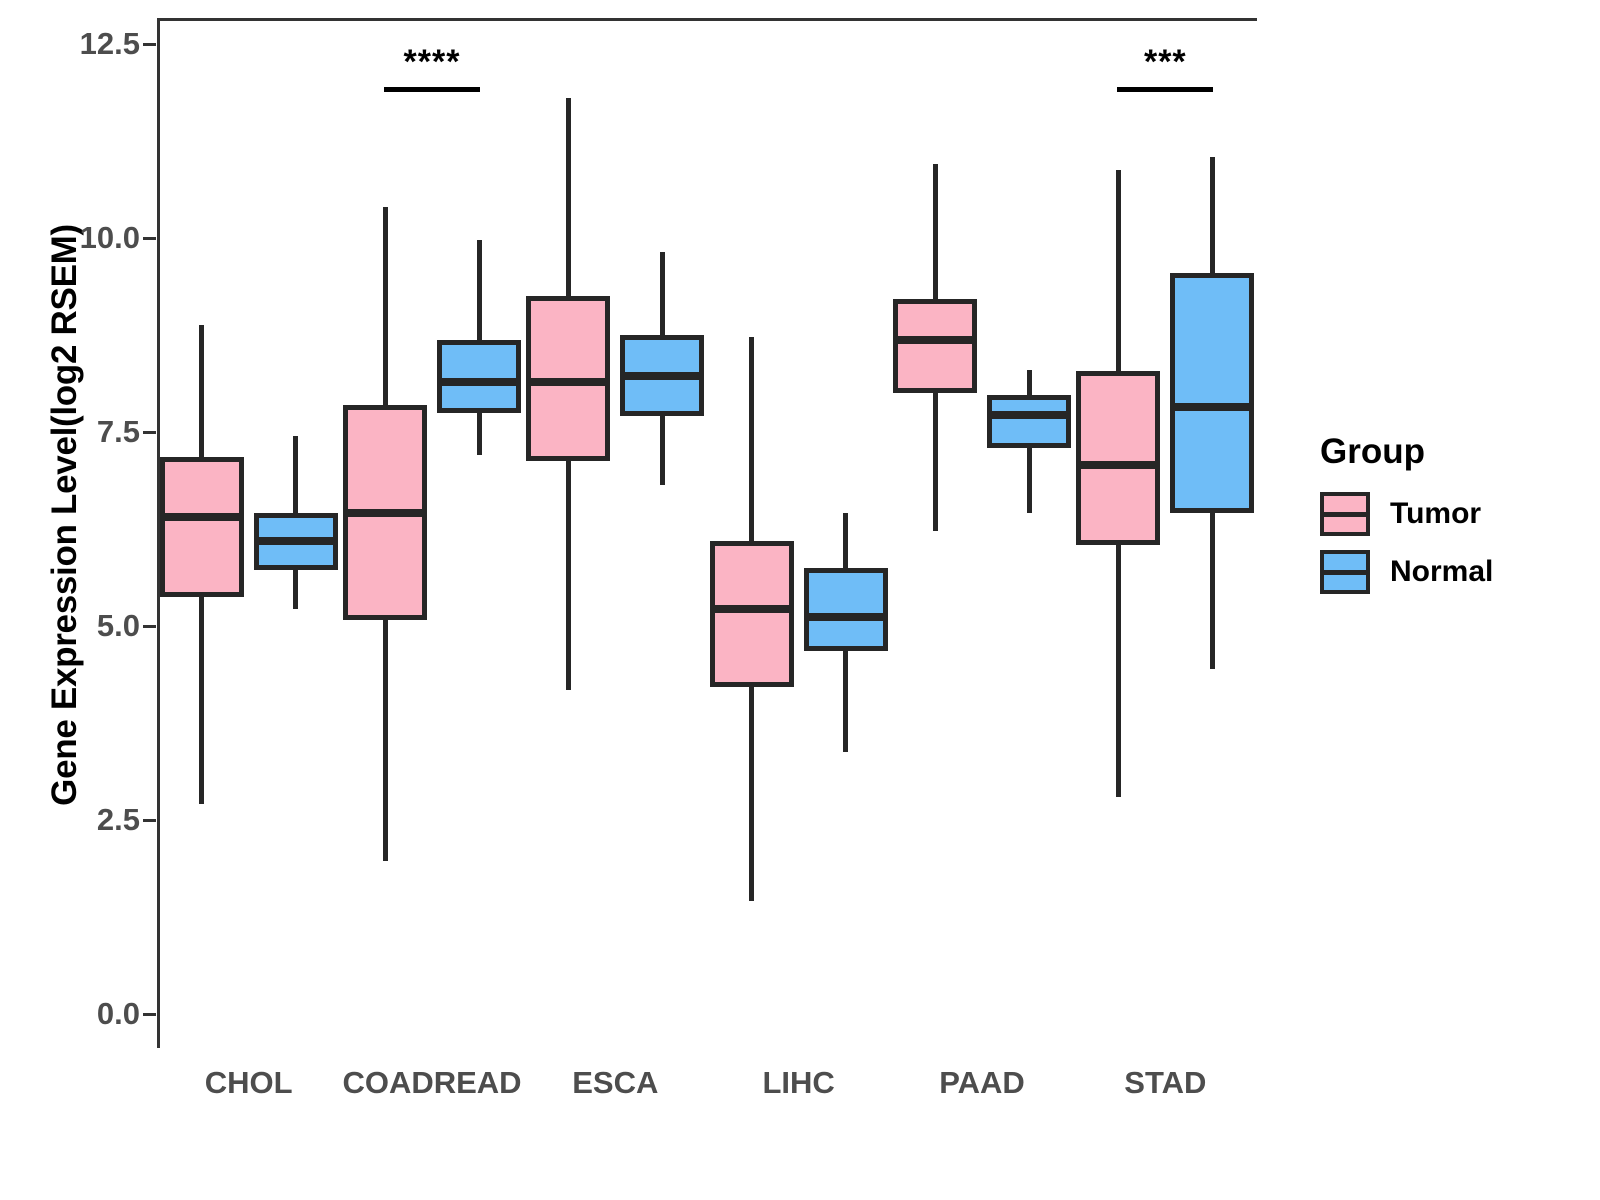  Describe the element at coordinates (1372, 451) in the screenshot. I see `legend-title: Group` at that location.